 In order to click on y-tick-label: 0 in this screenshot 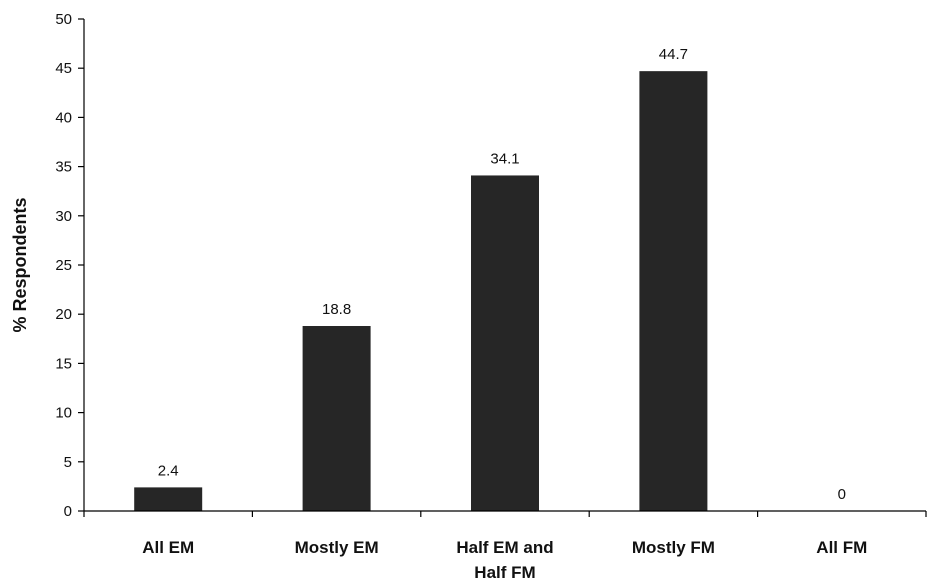, I will do `click(68, 511)`.